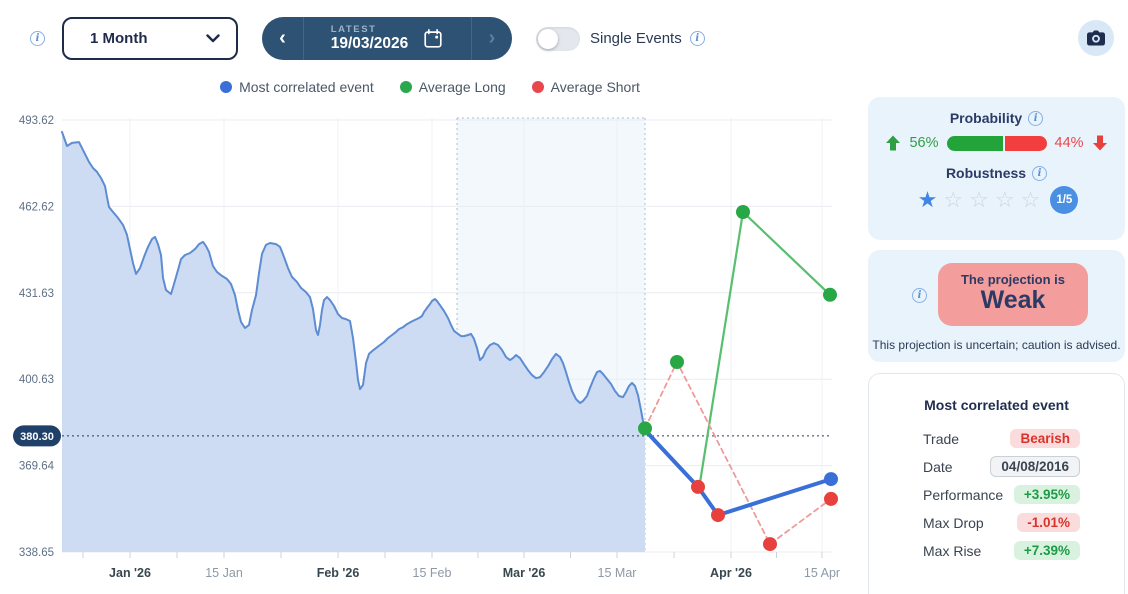  I want to click on legend-label: Average Short, so click(595, 87).